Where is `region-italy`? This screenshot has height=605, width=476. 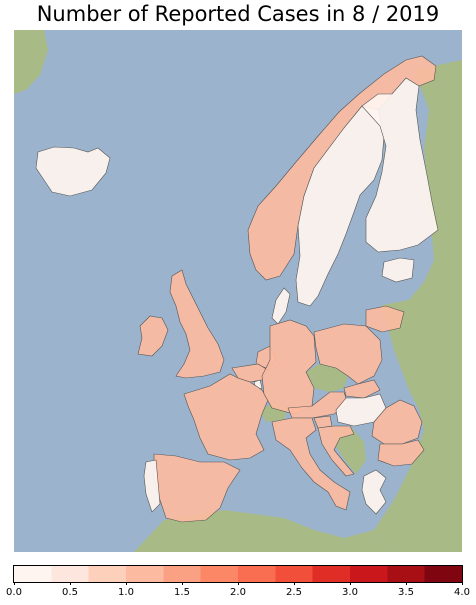 region-italy is located at coordinates (311, 464).